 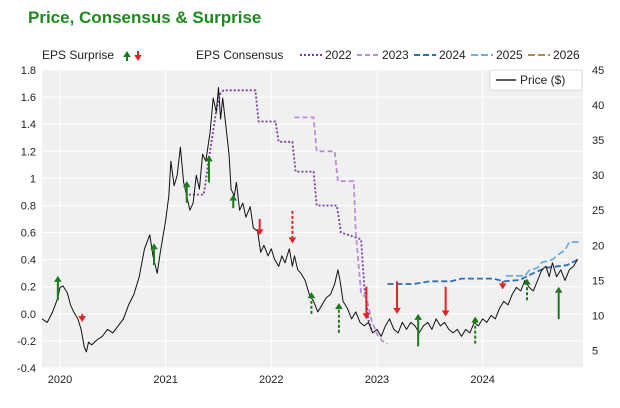 What do you see at coordinates (28, 125) in the screenshot?
I see `left-tick-label: 1.4` at bounding box center [28, 125].